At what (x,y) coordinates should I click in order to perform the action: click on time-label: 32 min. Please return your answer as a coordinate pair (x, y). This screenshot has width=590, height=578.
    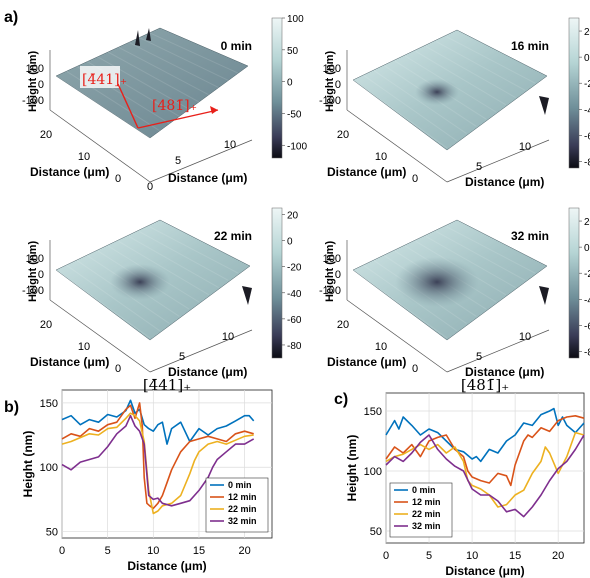
    Looking at the image, I should click on (530, 236).